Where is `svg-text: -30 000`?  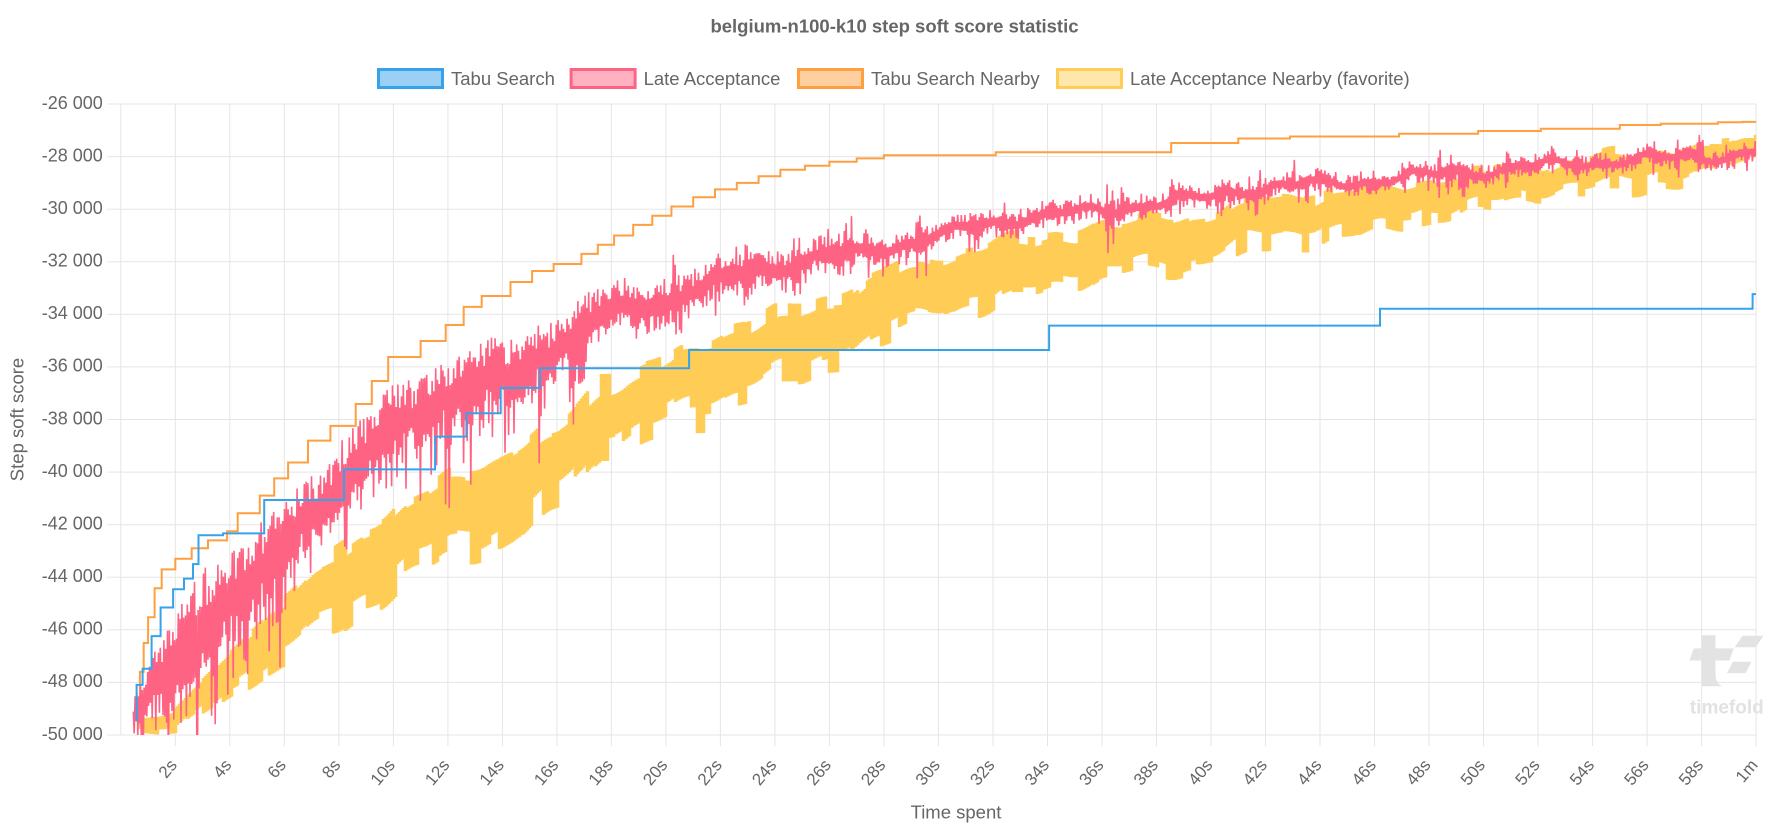
svg-text: -30 000 is located at coordinates (72, 208).